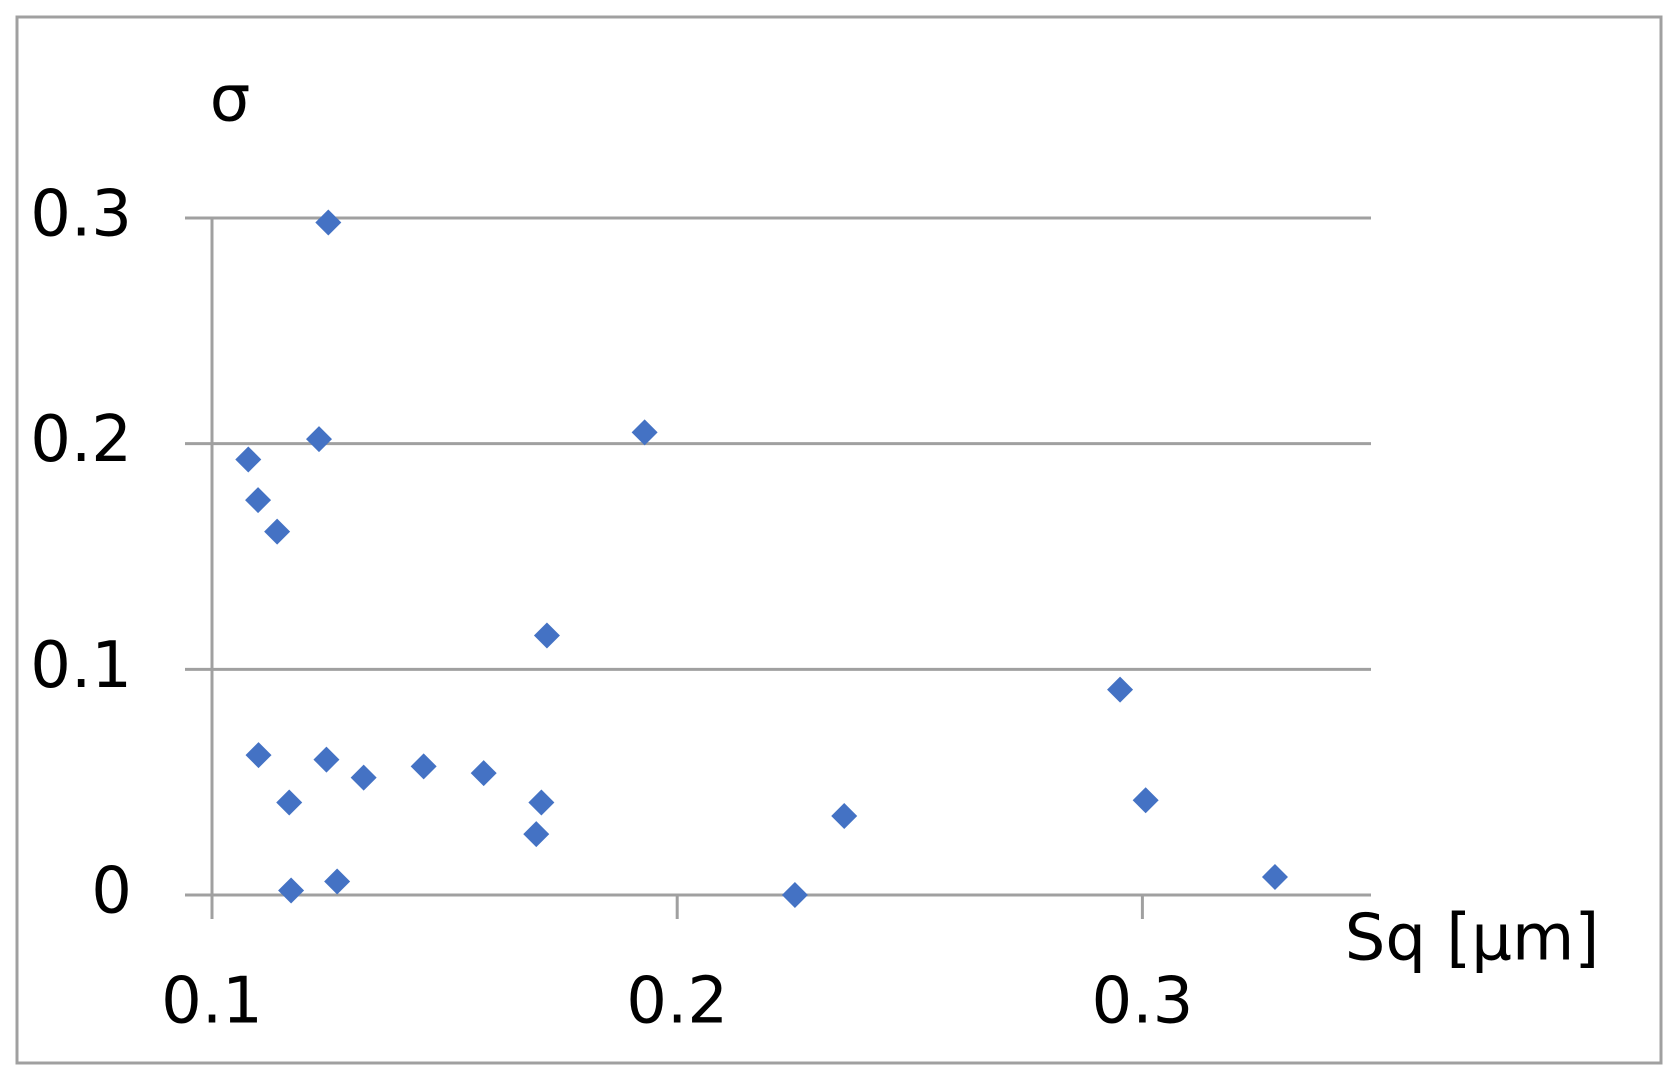 This screenshot has width=1677, height=1080. I want to click on x-tick-label: 0.1, so click(212, 1002).